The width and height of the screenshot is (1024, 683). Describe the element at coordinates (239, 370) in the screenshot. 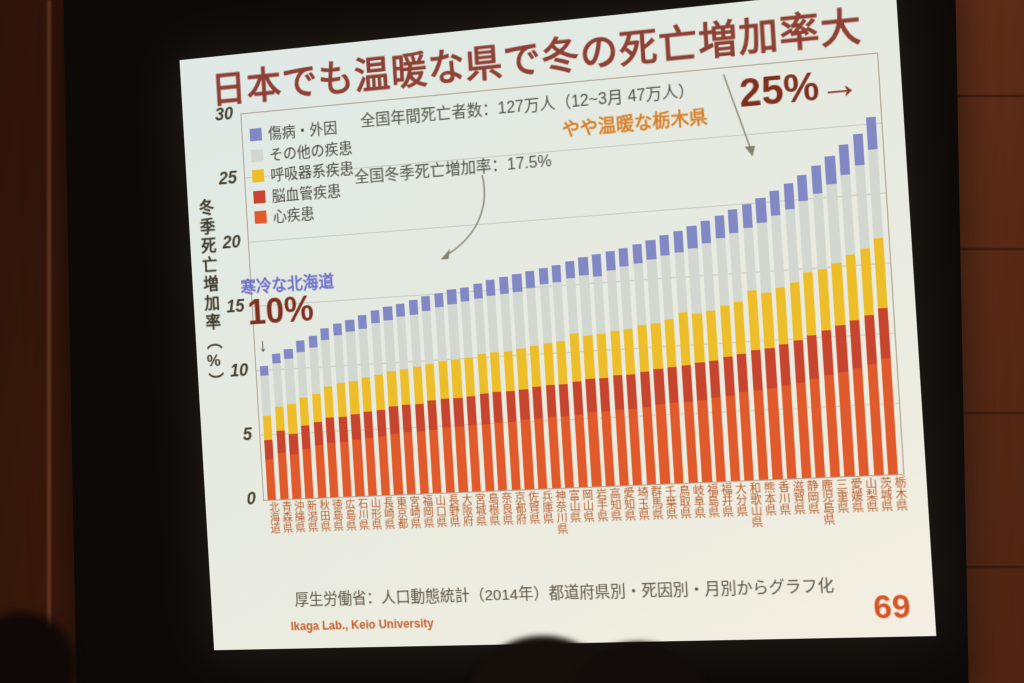

I see `y-tick-label: 10` at that location.